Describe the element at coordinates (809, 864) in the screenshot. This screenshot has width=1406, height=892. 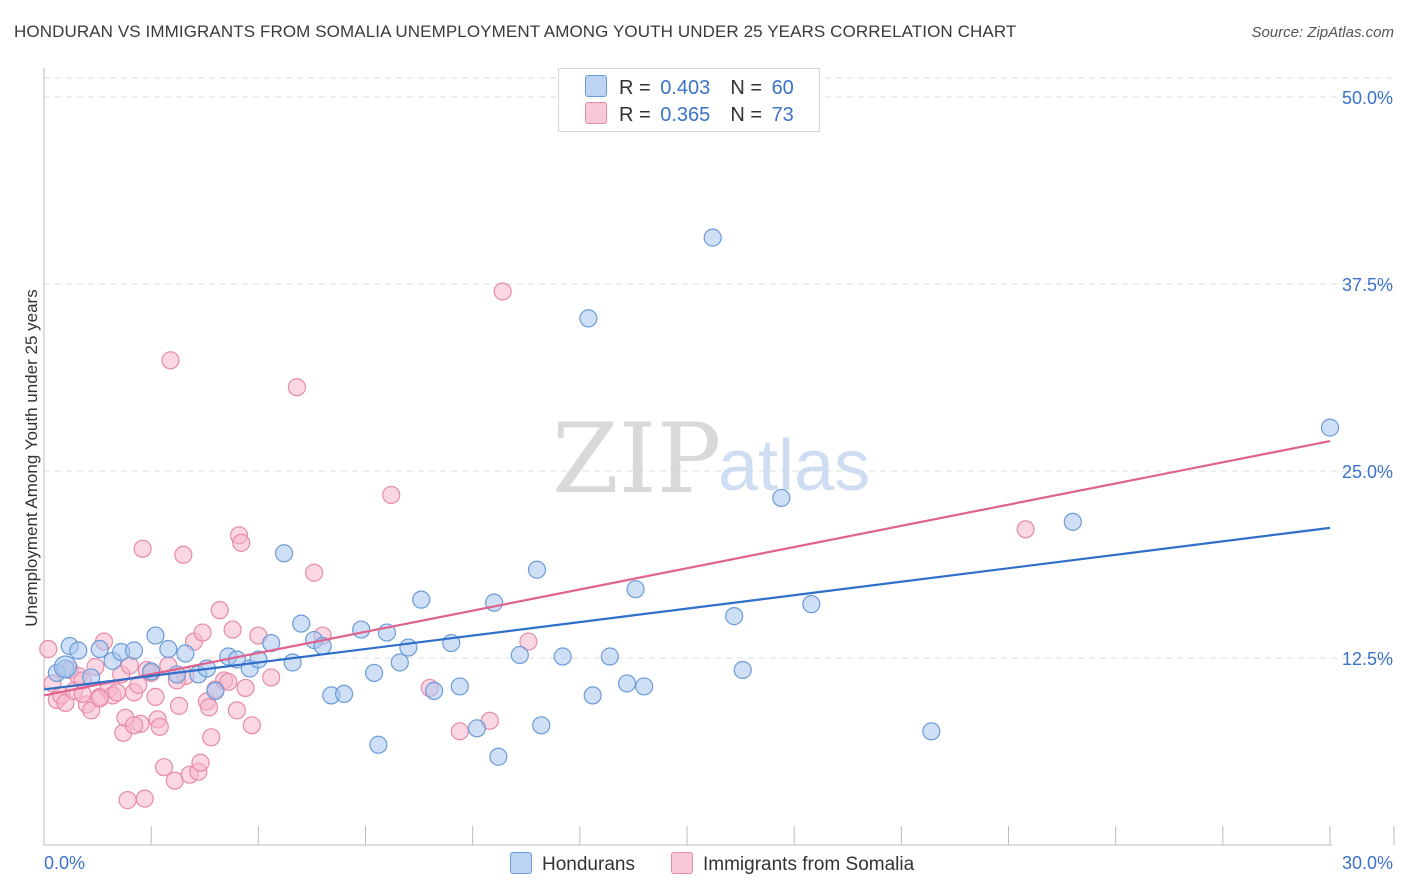
I see `bottom-legend-label-somalia: Immigrants from Somalia` at that location.